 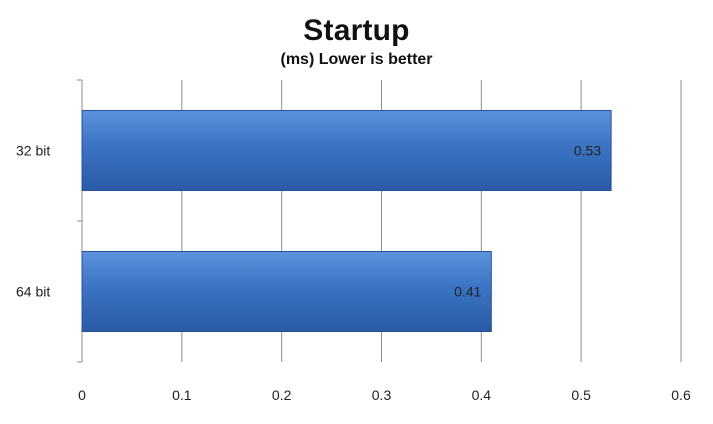 I want to click on data-label: 0.41, so click(x=467, y=292).